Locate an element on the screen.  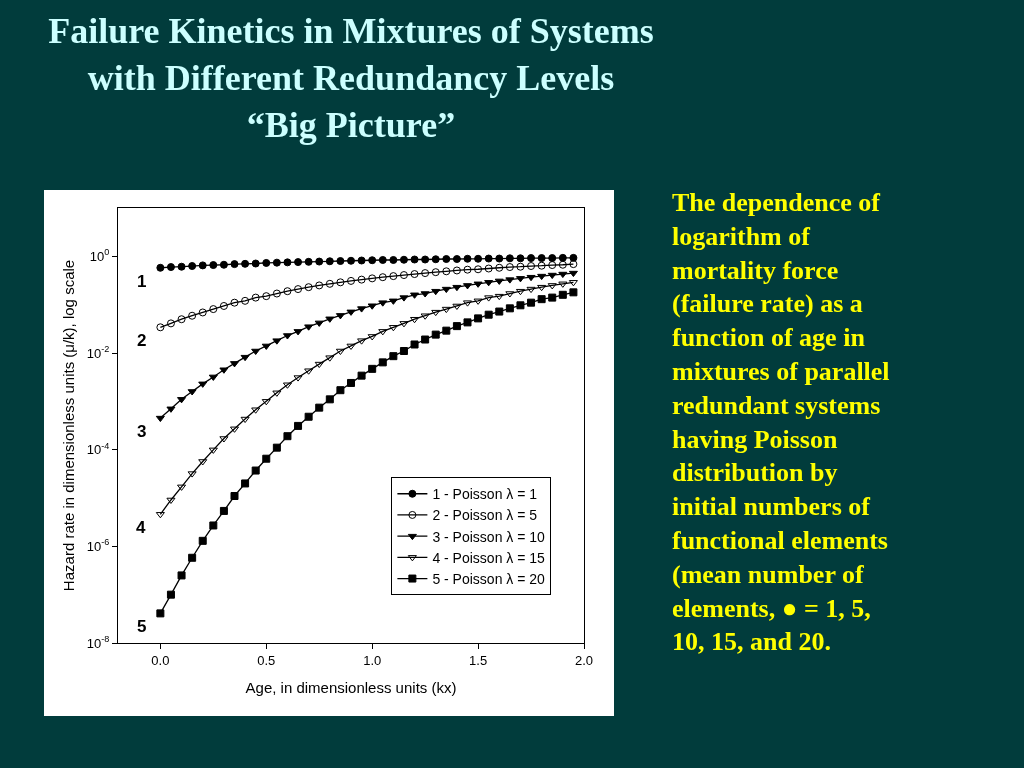
chart-title: Failure Kinetics in Mixtures of Systems with Different Redundancy Levels “Big Picture” is located at coordinates (351, 78).